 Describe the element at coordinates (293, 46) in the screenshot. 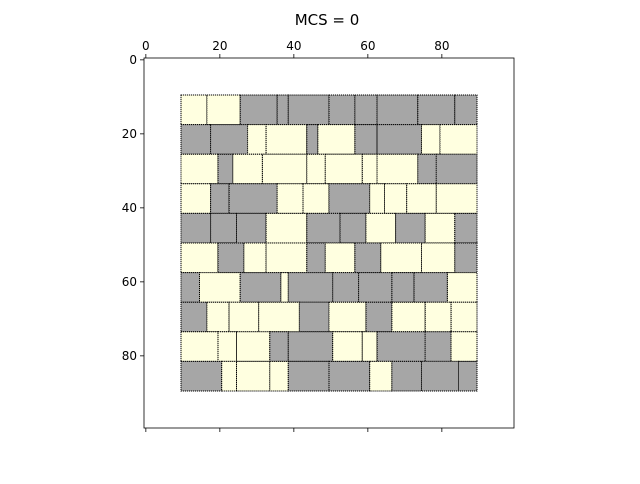

I see `x-tick-label-40: 40` at that location.